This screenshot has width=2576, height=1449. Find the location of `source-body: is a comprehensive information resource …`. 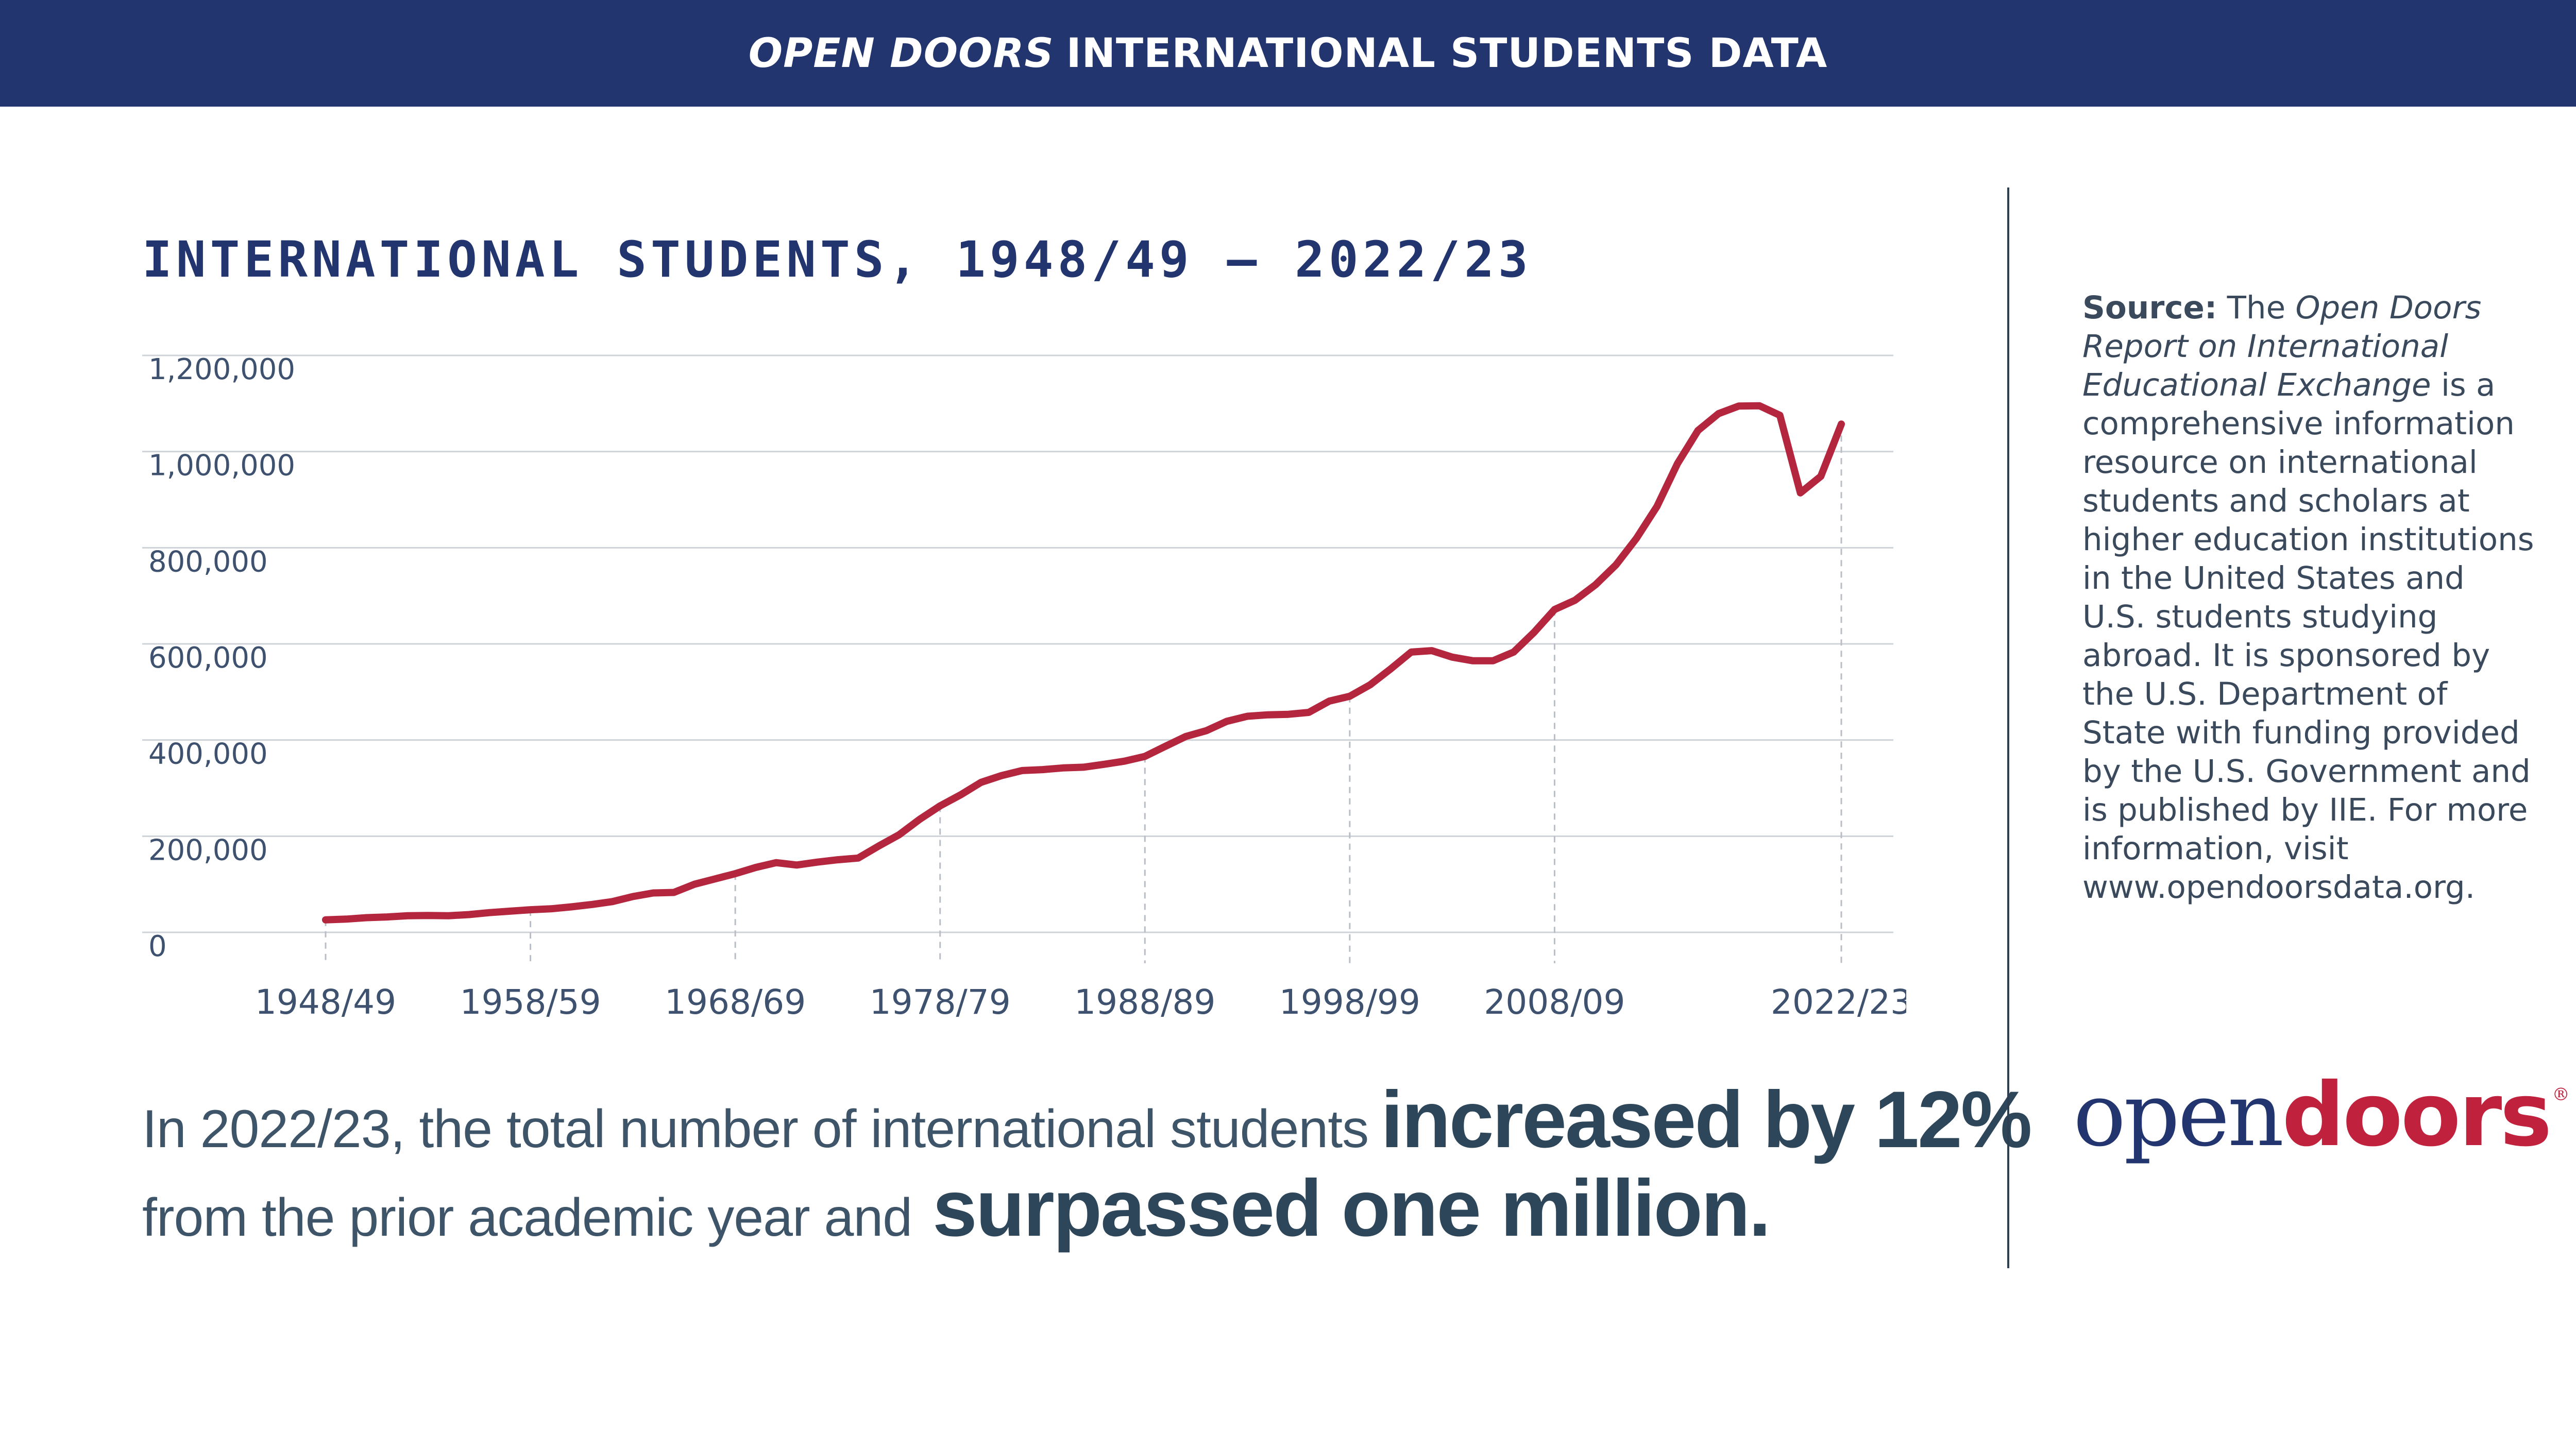

source-body: is a comprehensive information resource … is located at coordinates (2308, 637).